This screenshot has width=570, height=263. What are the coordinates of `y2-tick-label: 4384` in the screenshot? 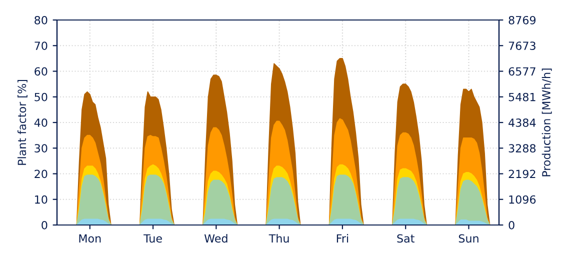 It's located at (522, 122).